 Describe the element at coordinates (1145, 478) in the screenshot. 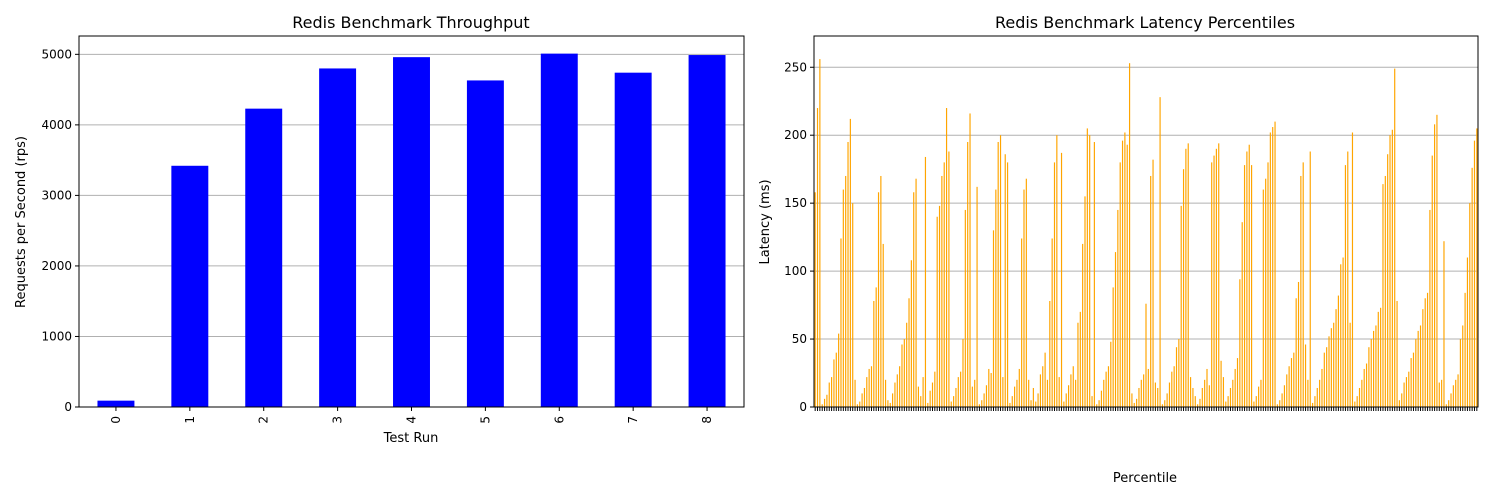

I see `latency-x-axis-label: Percentile` at that location.